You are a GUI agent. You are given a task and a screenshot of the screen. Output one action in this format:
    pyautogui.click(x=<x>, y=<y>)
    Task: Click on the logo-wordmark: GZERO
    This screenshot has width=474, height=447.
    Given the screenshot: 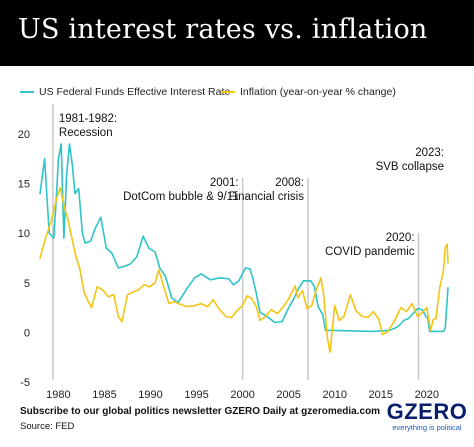 What is the action you would take?
    pyautogui.click(x=427, y=411)
    